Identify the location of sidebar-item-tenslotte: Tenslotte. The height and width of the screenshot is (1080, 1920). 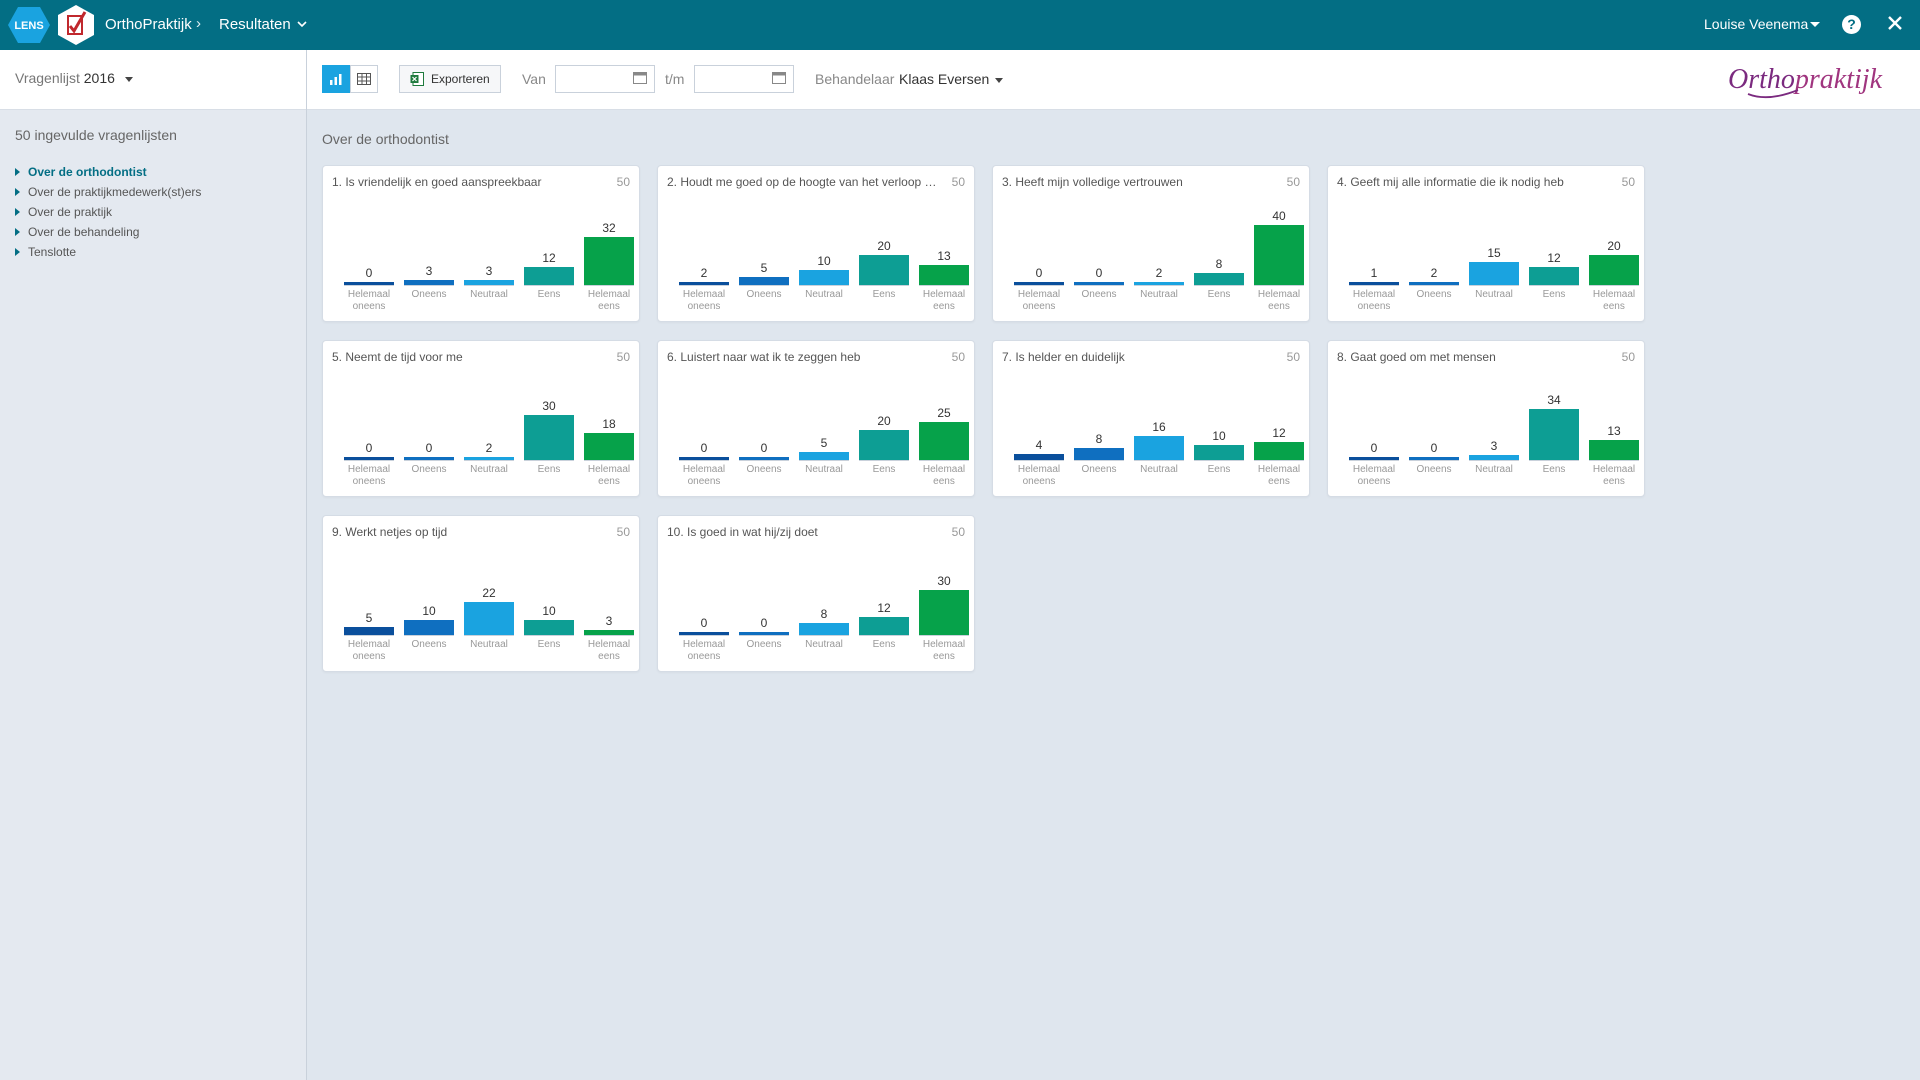
(108, 252).